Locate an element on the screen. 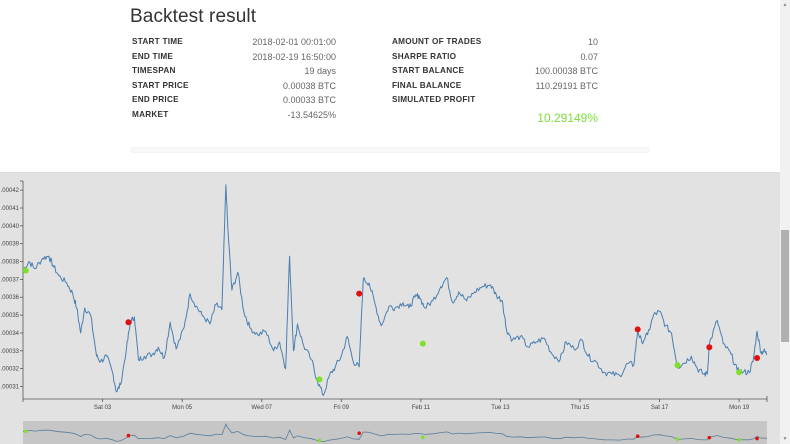  page-scrollbar: ▲ ▼ is located at coordinates (785, 222).